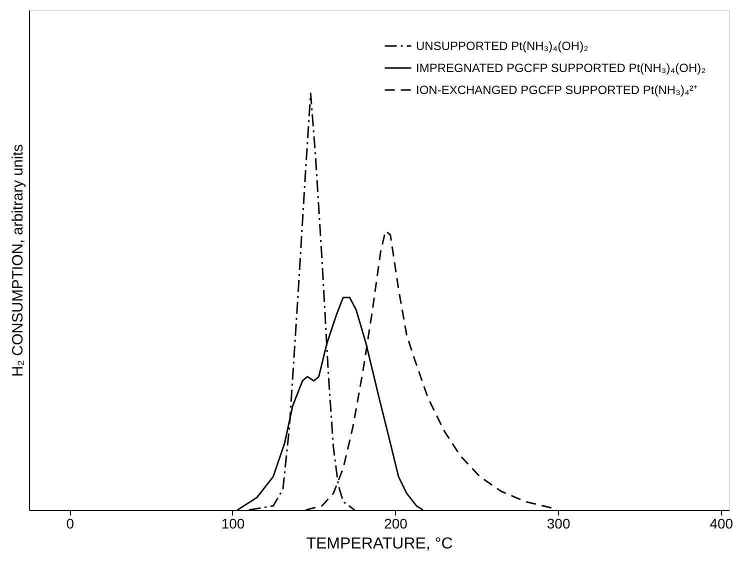  I want to click on x-axis-title: TEMPERATURE, °C, so click(379, 544).